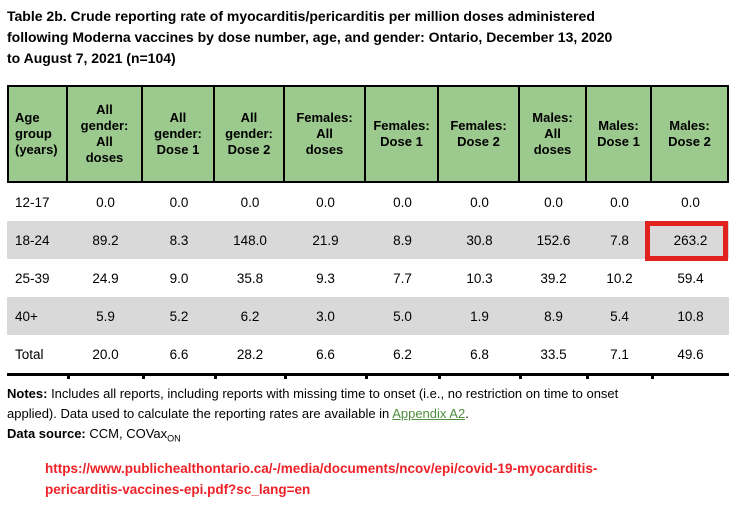 The image size is (730, 505). I want to click on table-cell: 6.8, so click(479, 354).